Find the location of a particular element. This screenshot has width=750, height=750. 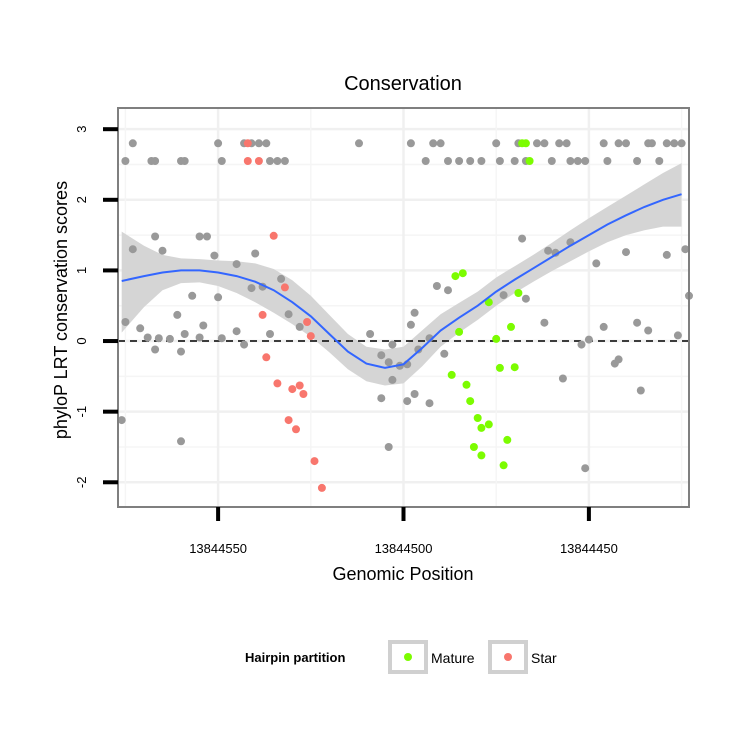

legend: Hairpin partition Mature Star is located at coordinates (401, 657).